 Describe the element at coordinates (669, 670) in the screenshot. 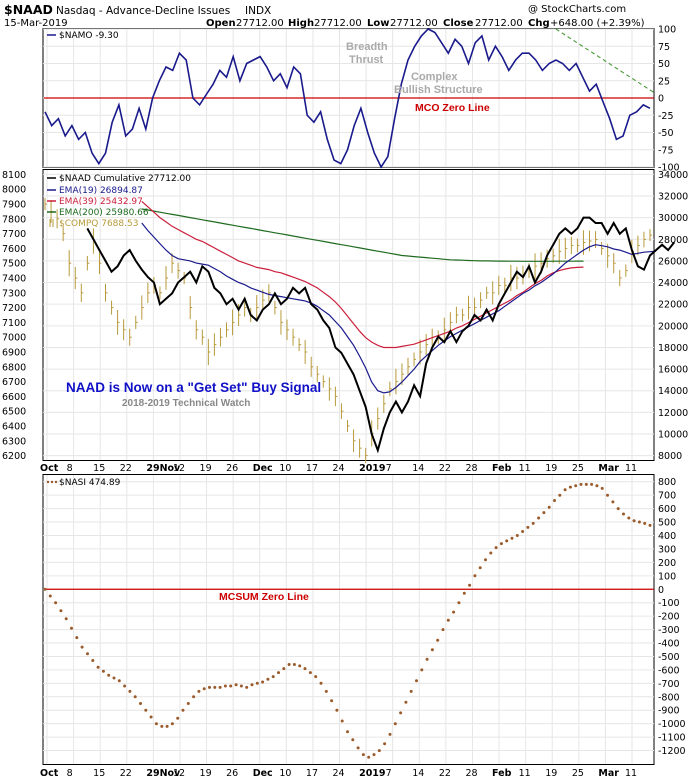

I see `nasi-ytick-label: -600` at that location.